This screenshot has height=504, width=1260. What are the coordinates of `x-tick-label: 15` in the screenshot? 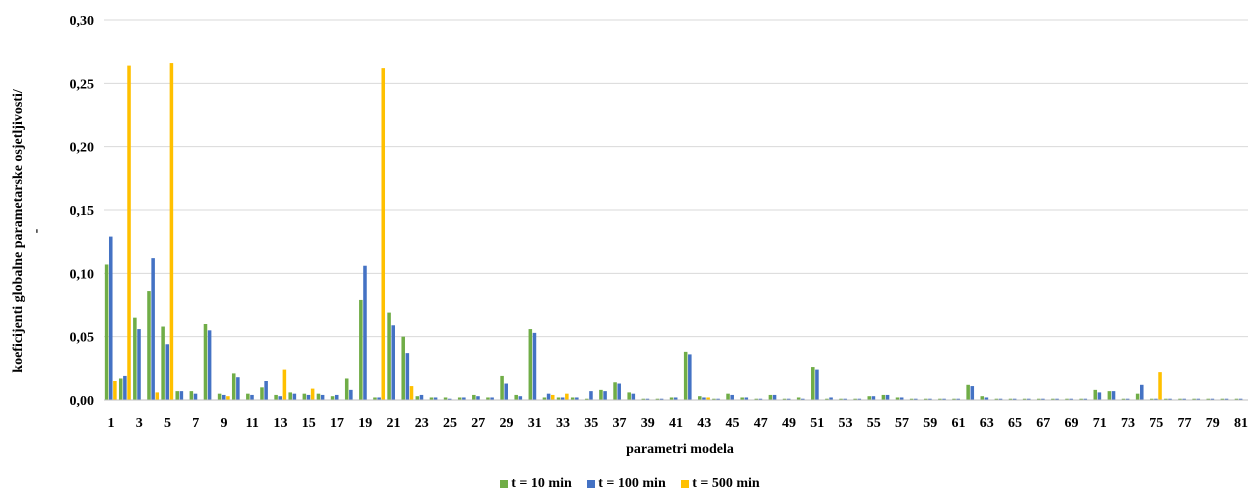 It's located at (309, 423).